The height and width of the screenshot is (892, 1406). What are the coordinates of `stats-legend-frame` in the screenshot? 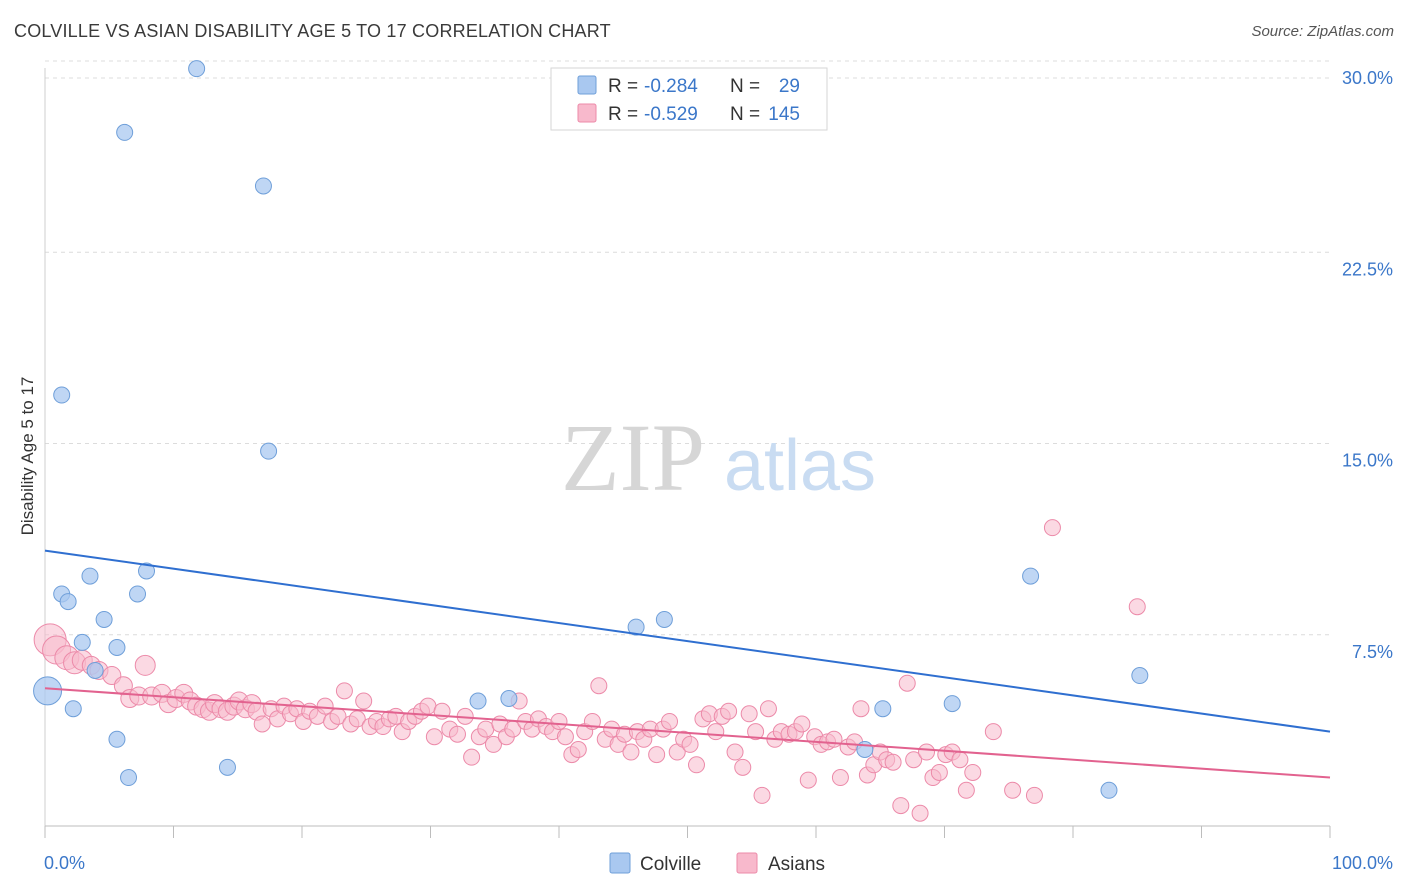 It's located at (689, 99).